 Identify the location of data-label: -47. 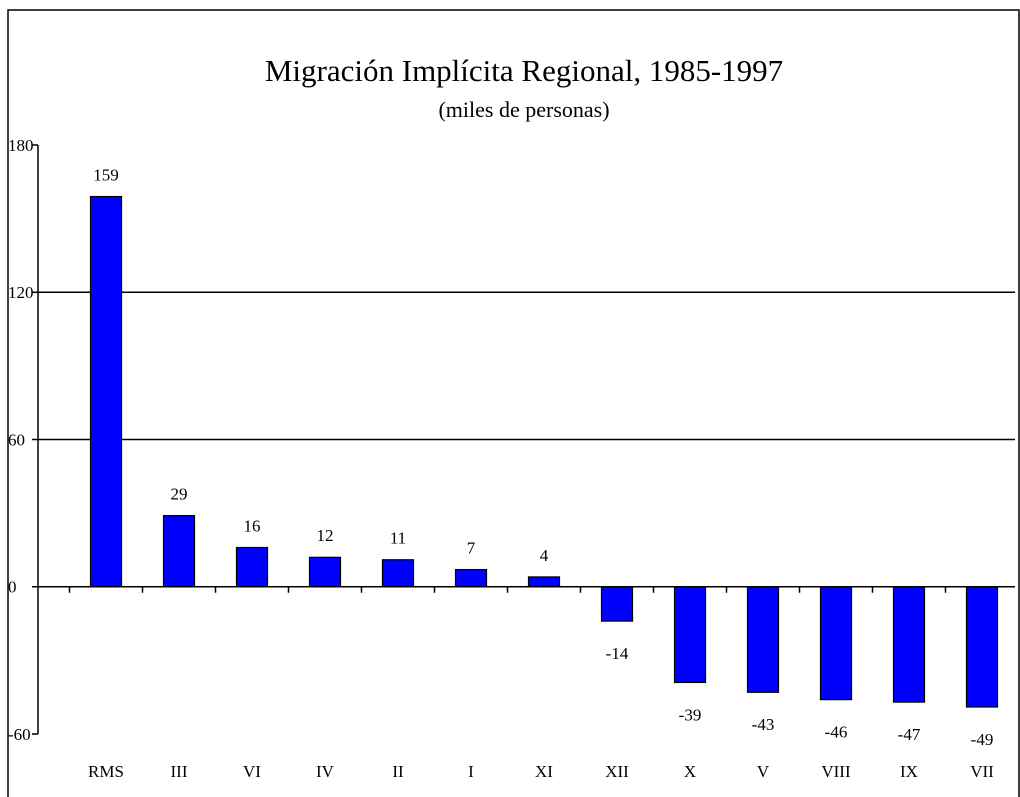
(909, 734).